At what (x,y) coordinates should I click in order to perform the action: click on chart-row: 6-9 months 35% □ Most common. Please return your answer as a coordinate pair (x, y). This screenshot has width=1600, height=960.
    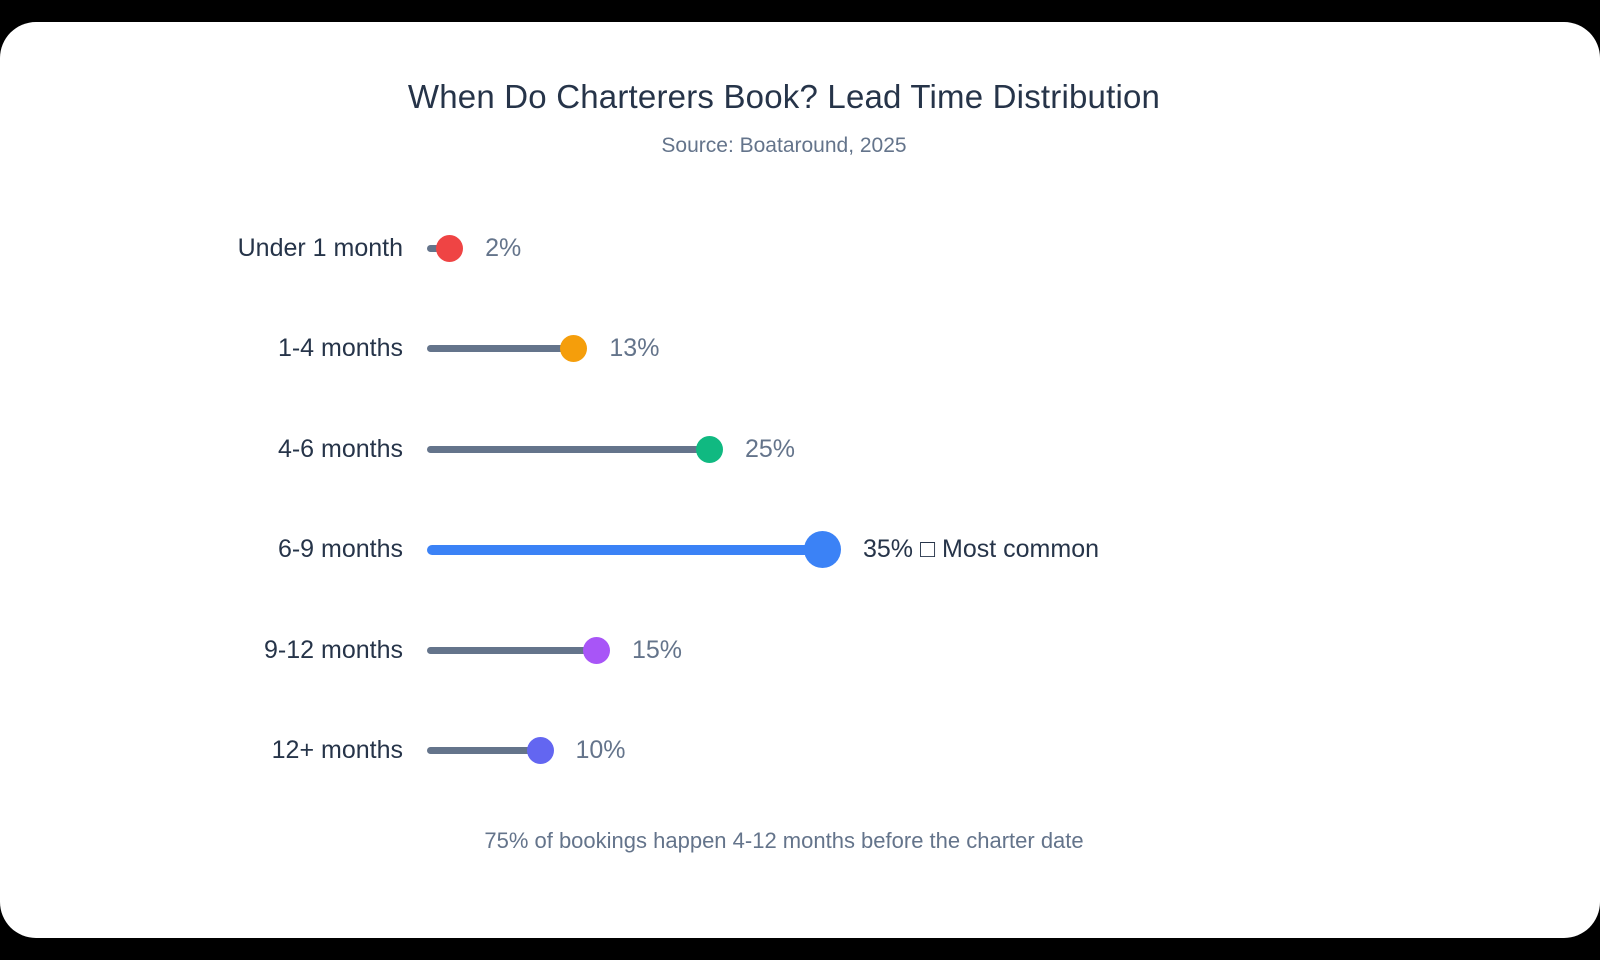
    Looking at the image, I should click on (800, 550).